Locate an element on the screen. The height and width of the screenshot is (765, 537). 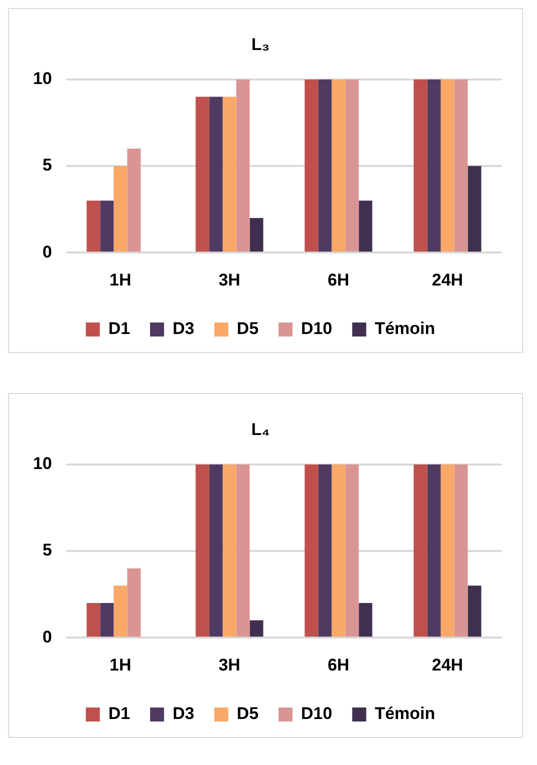
chart-title: L₃ is located at coordinates (260, 44).